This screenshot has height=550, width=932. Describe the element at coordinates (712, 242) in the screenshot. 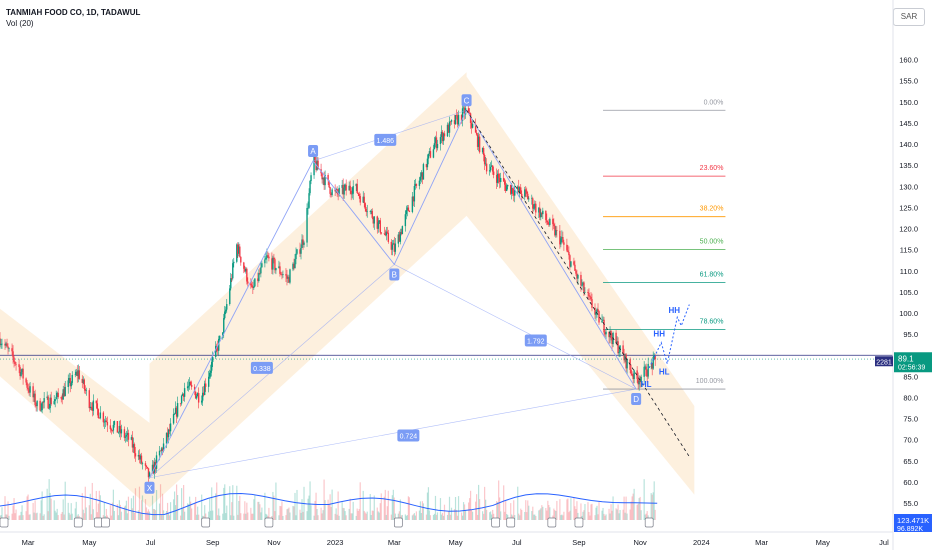

I see `fib-level-label: 50.00%` at that location.